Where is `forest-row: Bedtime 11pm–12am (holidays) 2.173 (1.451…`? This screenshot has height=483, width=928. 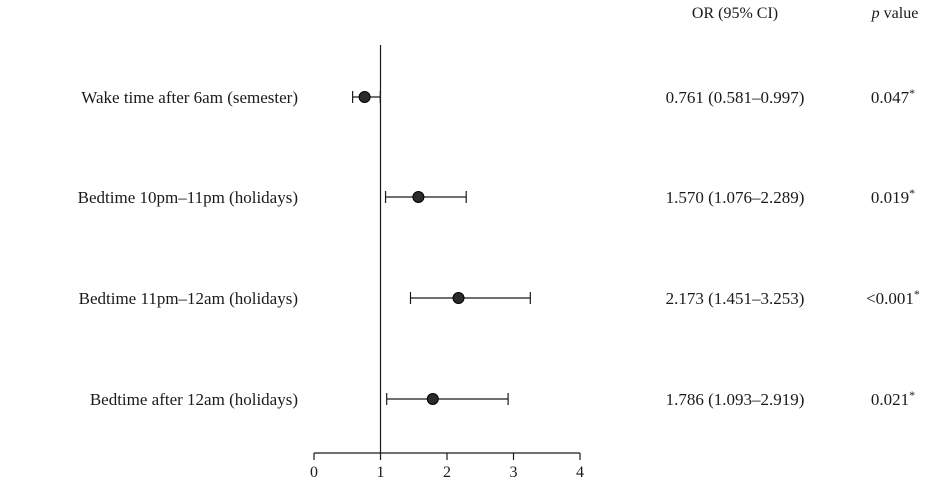 forest-row: Bedtime 11pm–12am (holidays) 2.173 (1.451… is located at coordinates (499, 297).